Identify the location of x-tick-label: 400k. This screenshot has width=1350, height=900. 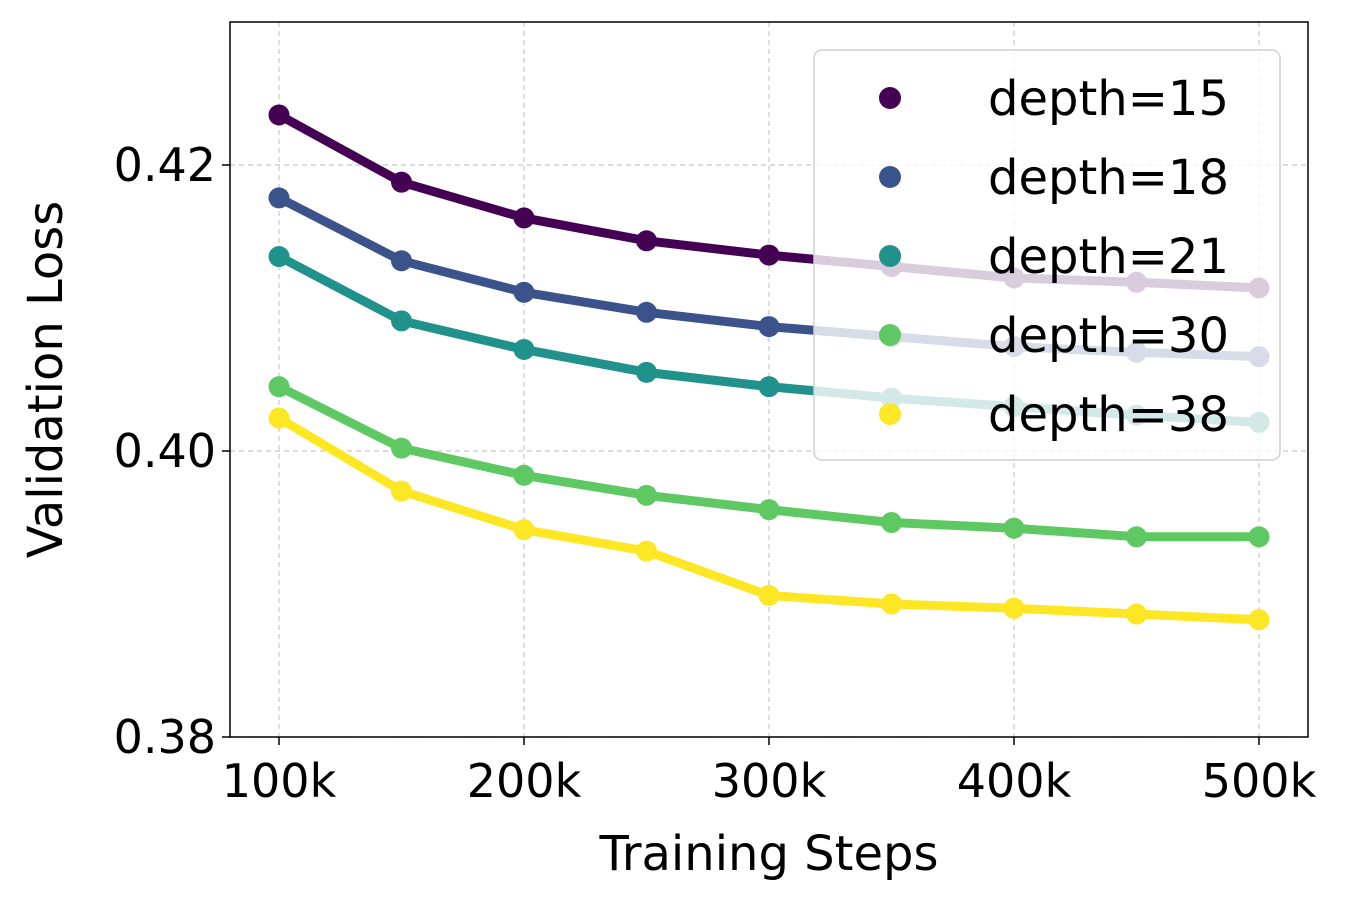
(1014, 781).